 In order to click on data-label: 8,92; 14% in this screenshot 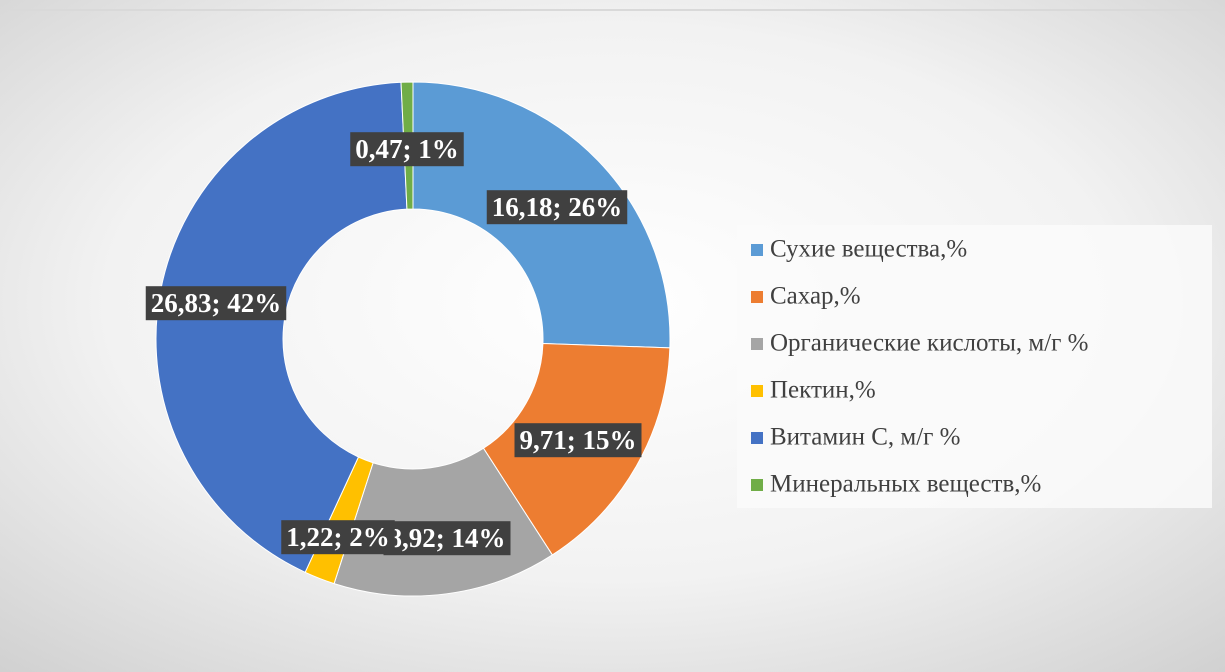, I will do `click(447, 538)`.